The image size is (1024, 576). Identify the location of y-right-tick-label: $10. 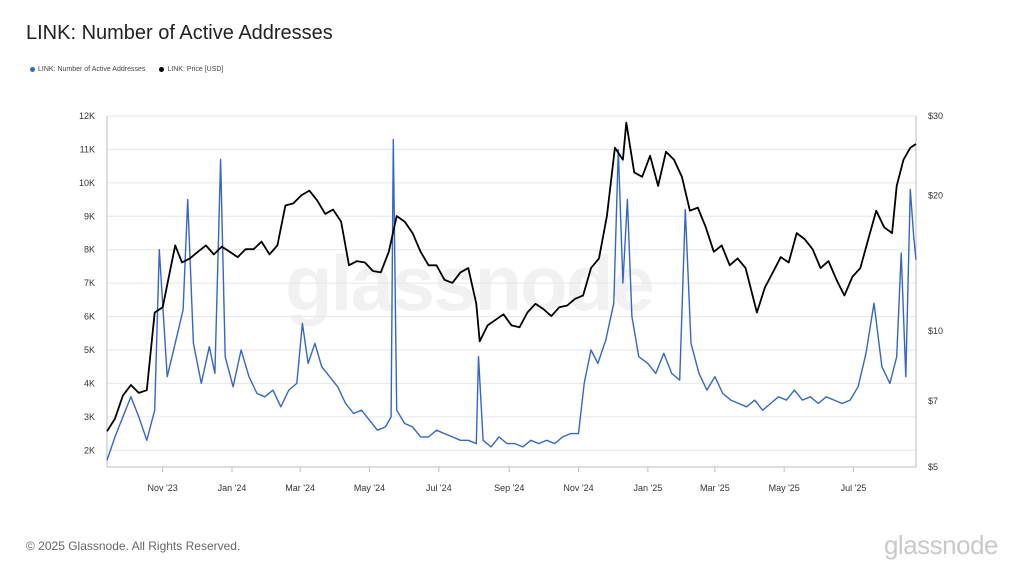
(935, 331).